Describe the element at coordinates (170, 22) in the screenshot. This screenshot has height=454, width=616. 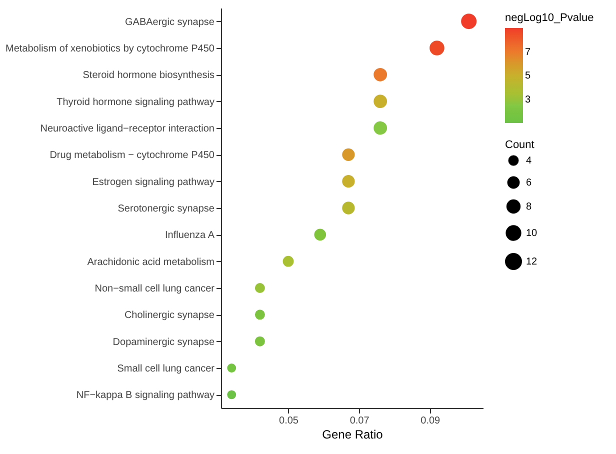
I see `y-tick-label: GABAergic synapse` at that location.